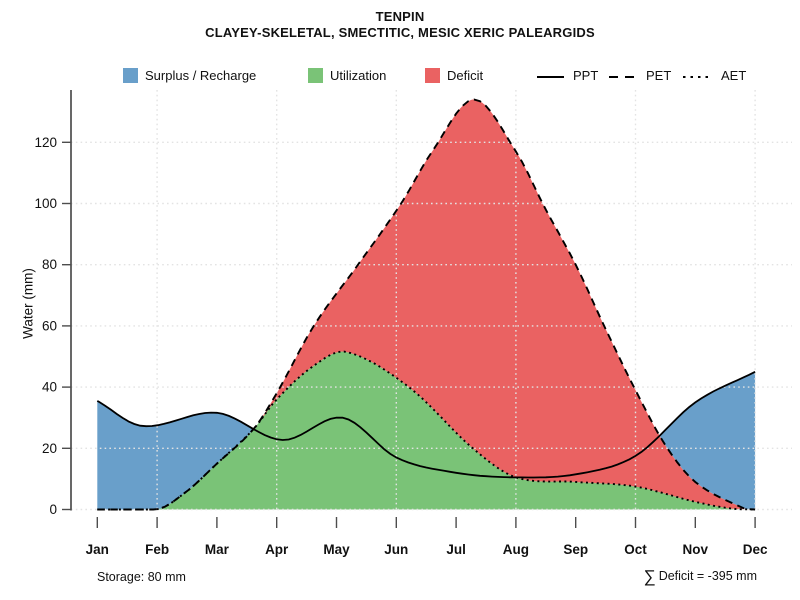 The height and width of the screenshot is (600, 800). I want to click on y-tick-label: 40, so click(49, 387).